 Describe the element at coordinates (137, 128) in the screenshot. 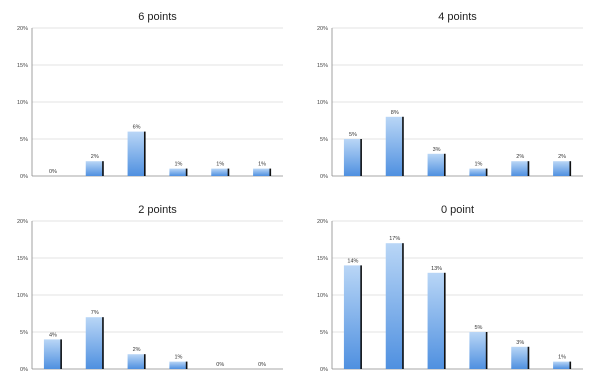

I see `data-label: 6%` at that location.